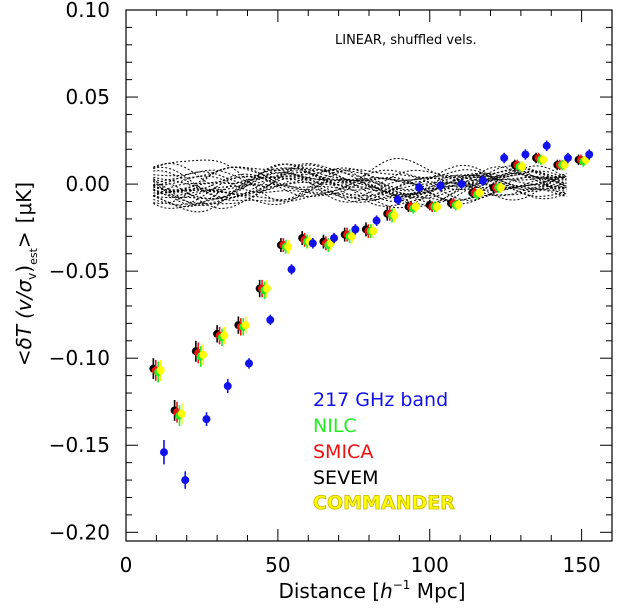 The width and height of the screenshot is (638, 608). Describe the element at coordinates (87, 184) in the screenshot. I see `y-tick-label: 0.00` at that location.